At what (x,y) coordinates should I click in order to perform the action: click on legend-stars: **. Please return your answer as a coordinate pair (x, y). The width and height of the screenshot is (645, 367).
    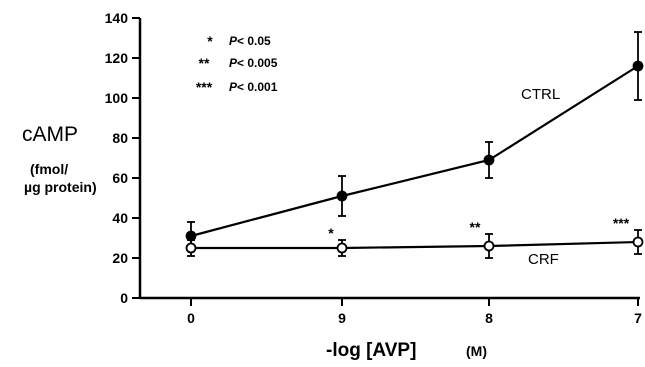
    Looking at the image, I should click on (204, 63).